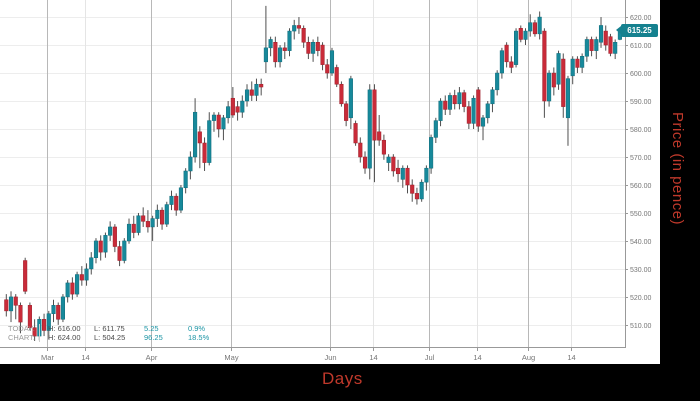 The height and width of the screenshot is (401, 700). Describe the element at coordinates (108, 337) in the screenshot. I see `legend-row-chart: CHART: H: 624.00 L: 504.25 96.25 18.5%` at that location.